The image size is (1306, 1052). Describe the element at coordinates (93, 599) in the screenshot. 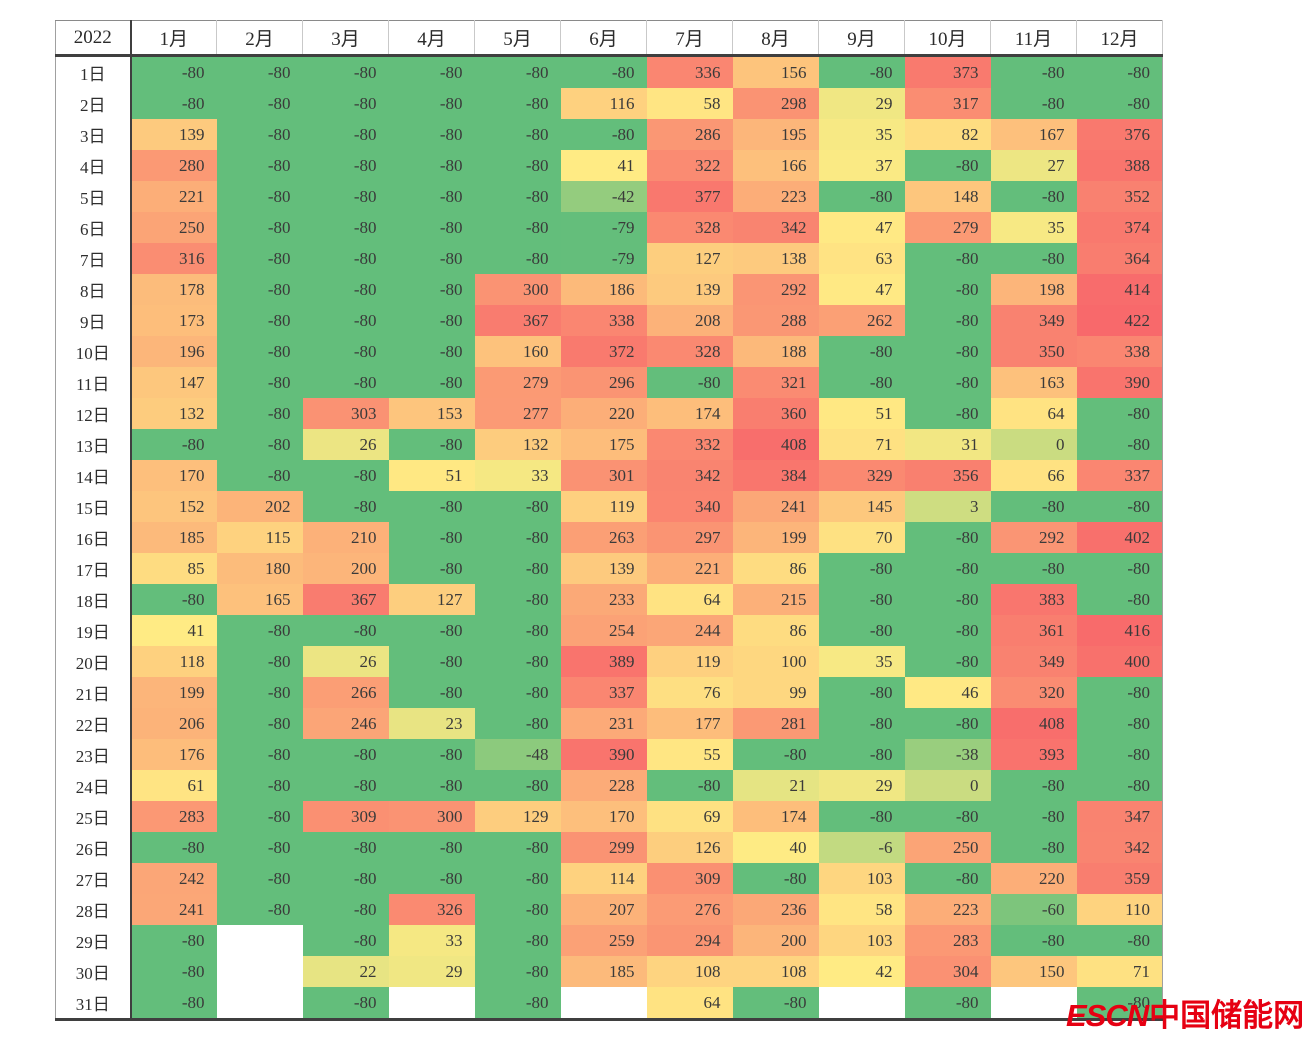

I see `day-label: 18日` at that location.